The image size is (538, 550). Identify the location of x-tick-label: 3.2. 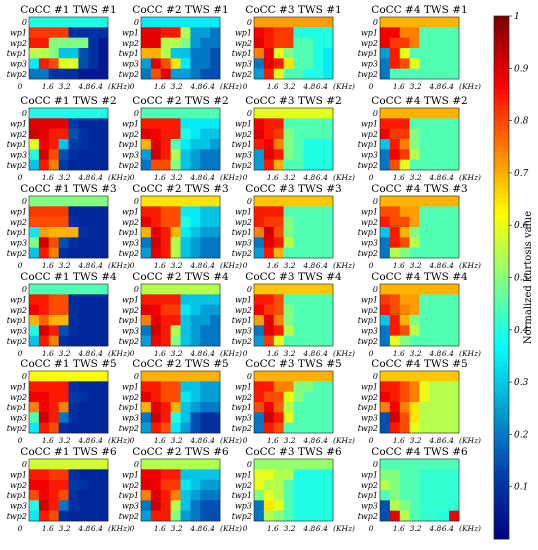
(177, 86).